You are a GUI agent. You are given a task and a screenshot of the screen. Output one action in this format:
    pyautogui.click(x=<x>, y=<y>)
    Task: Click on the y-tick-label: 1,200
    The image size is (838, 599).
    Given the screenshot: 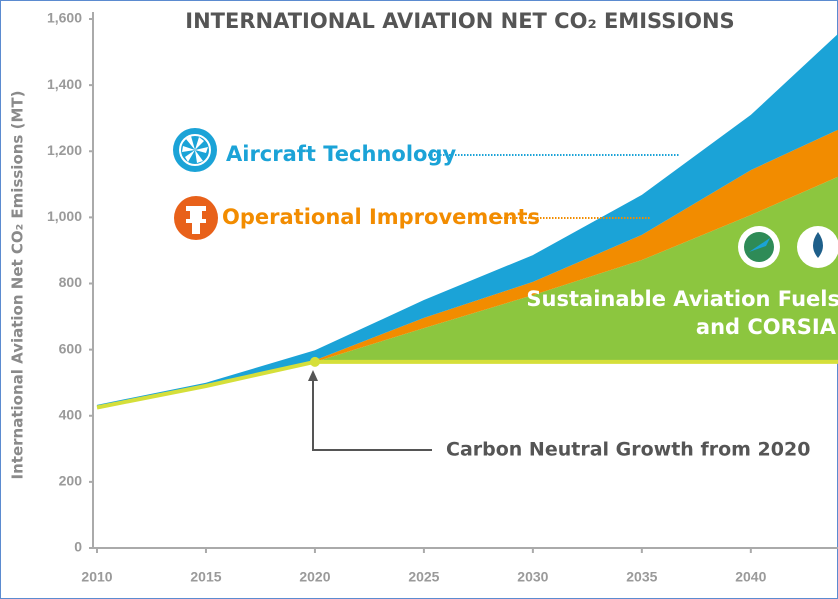 What is the action you would take?
    pyautogui.click(x=64, y=150)
    